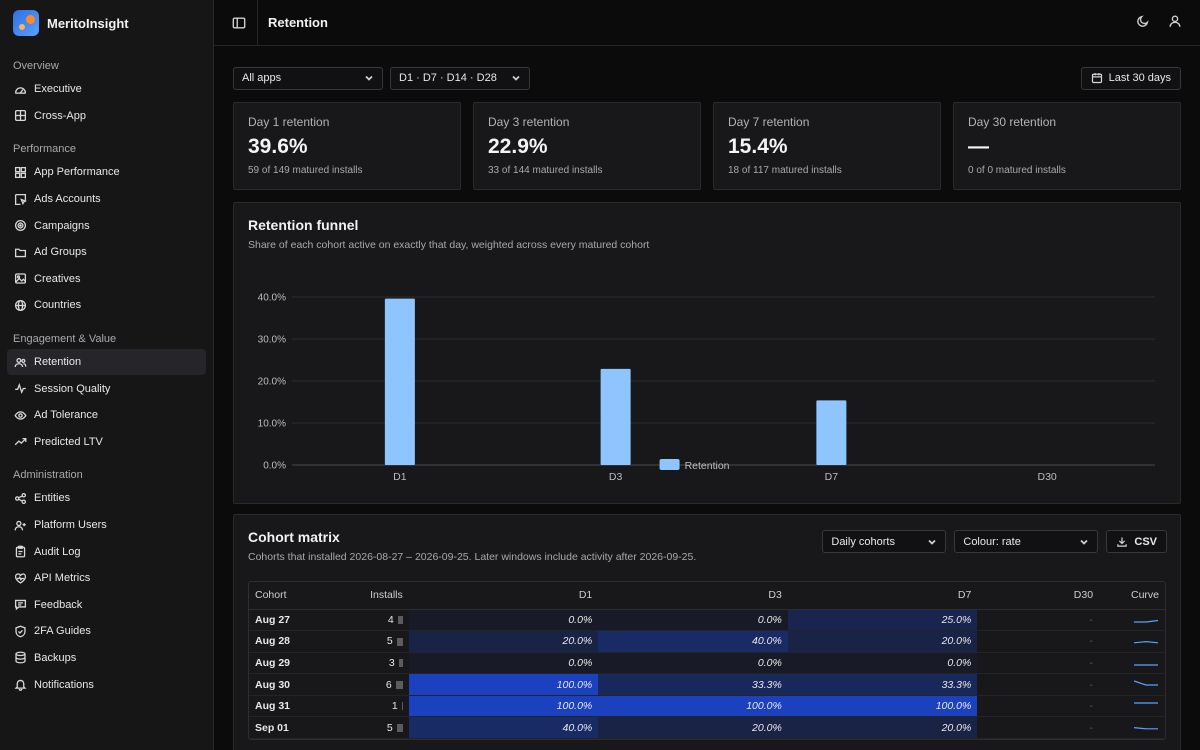 Image resolution: width=1200 pixels, height=750 pixels. Describe the element at coordinates (882, 596) in the screenshot. I see `column-header: D7` at that location.